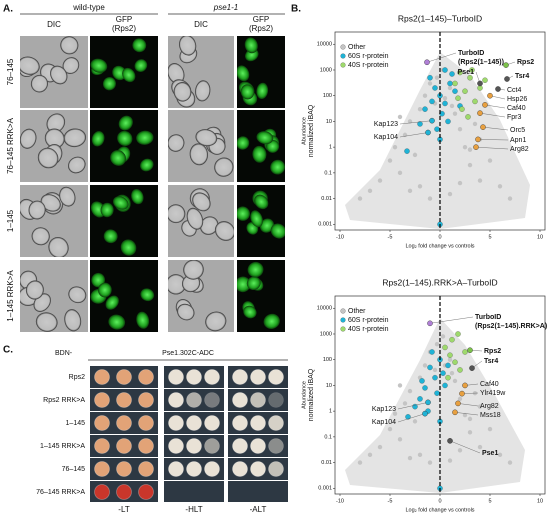 Image resolution: width=550 pixels, height=517 pixels. Describe the element at coordinates (327, 360) in the screenshot. I see `y-tick-label: 100` at that location.